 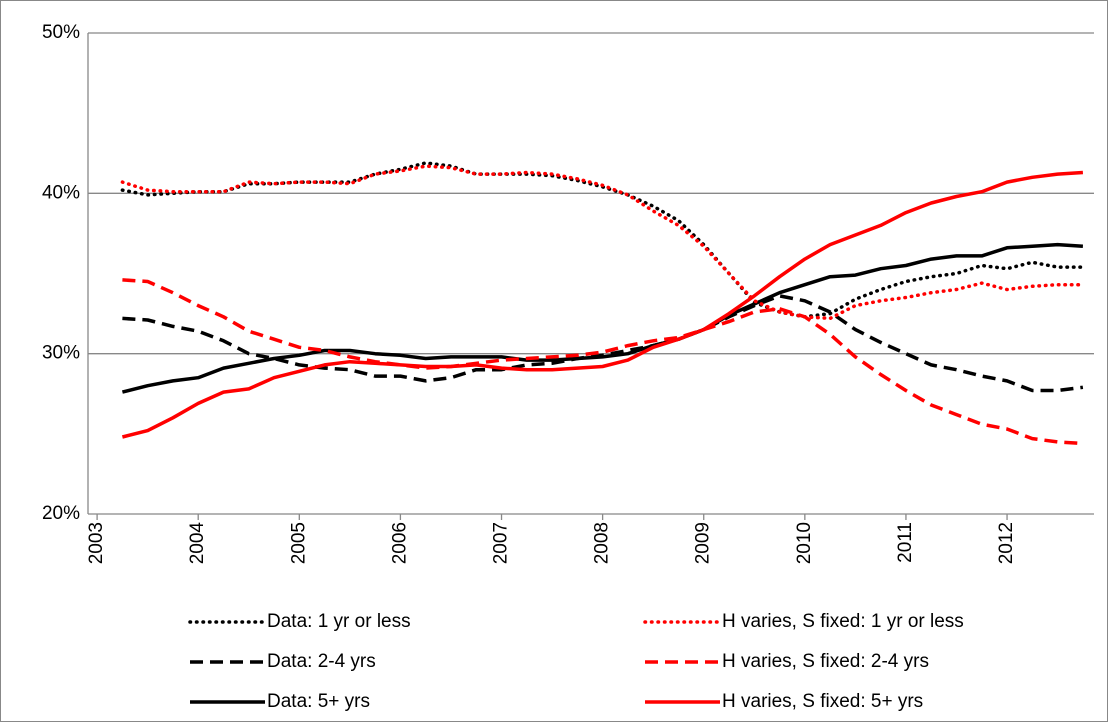 What do you see at coordinates (804, 543) in the screenshot?
I see `x-tick-label: 2010` at bounding box center [804, 543].